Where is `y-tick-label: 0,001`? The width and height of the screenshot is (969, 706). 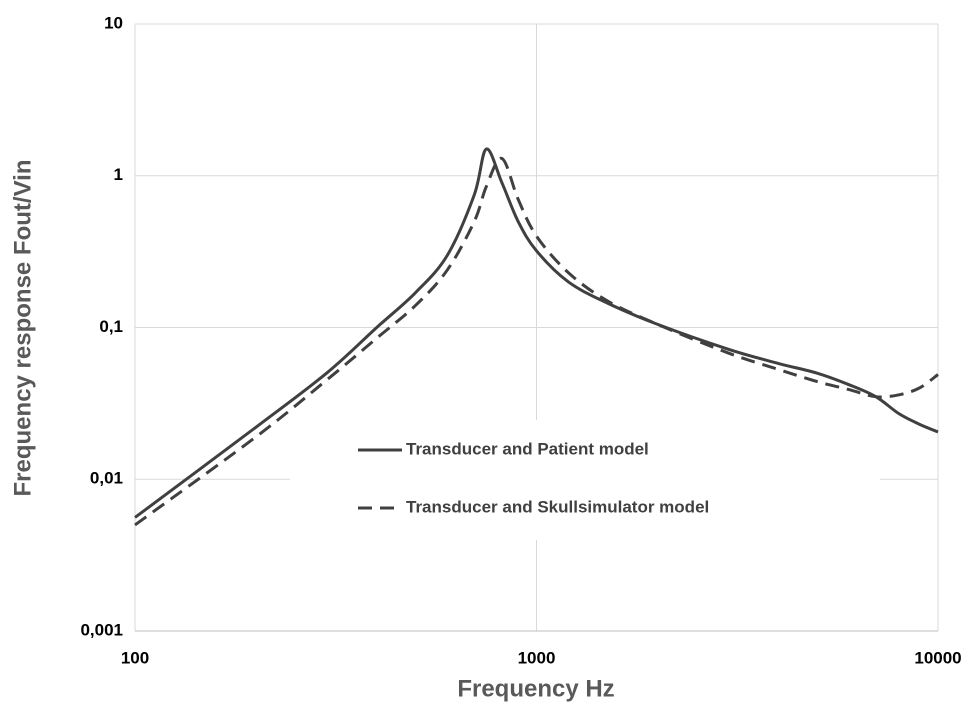 y-tick-label: 0,001 is located at coordinates (101, 629).